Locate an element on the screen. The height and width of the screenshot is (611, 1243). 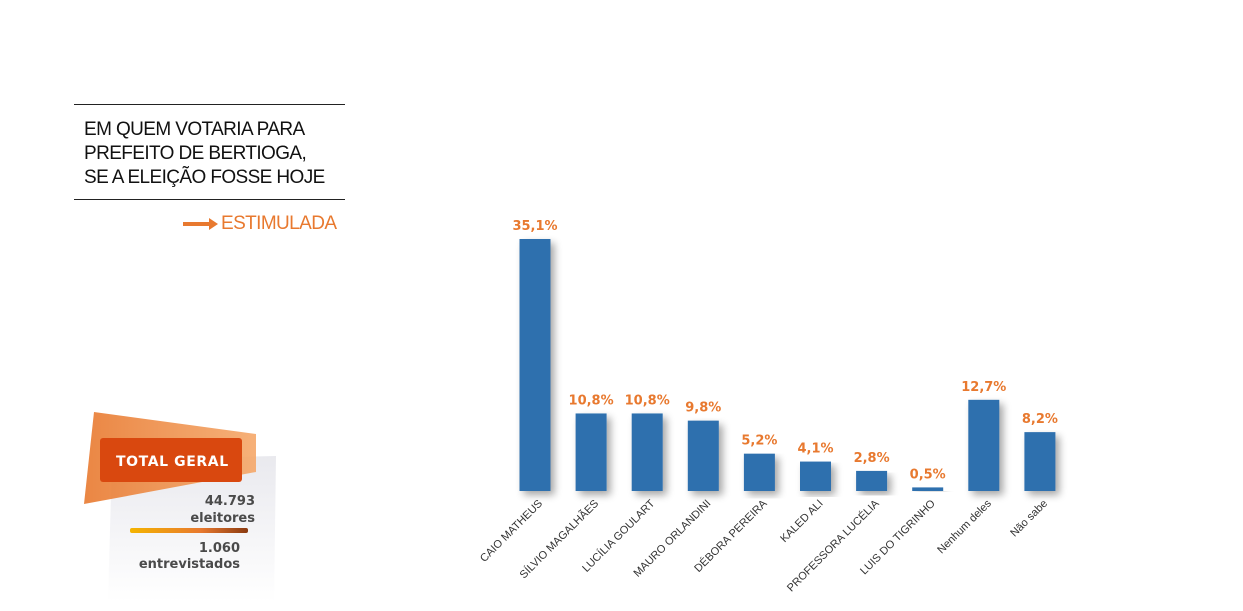
voters-value: 44.793 is located at coordinates (229, 501).